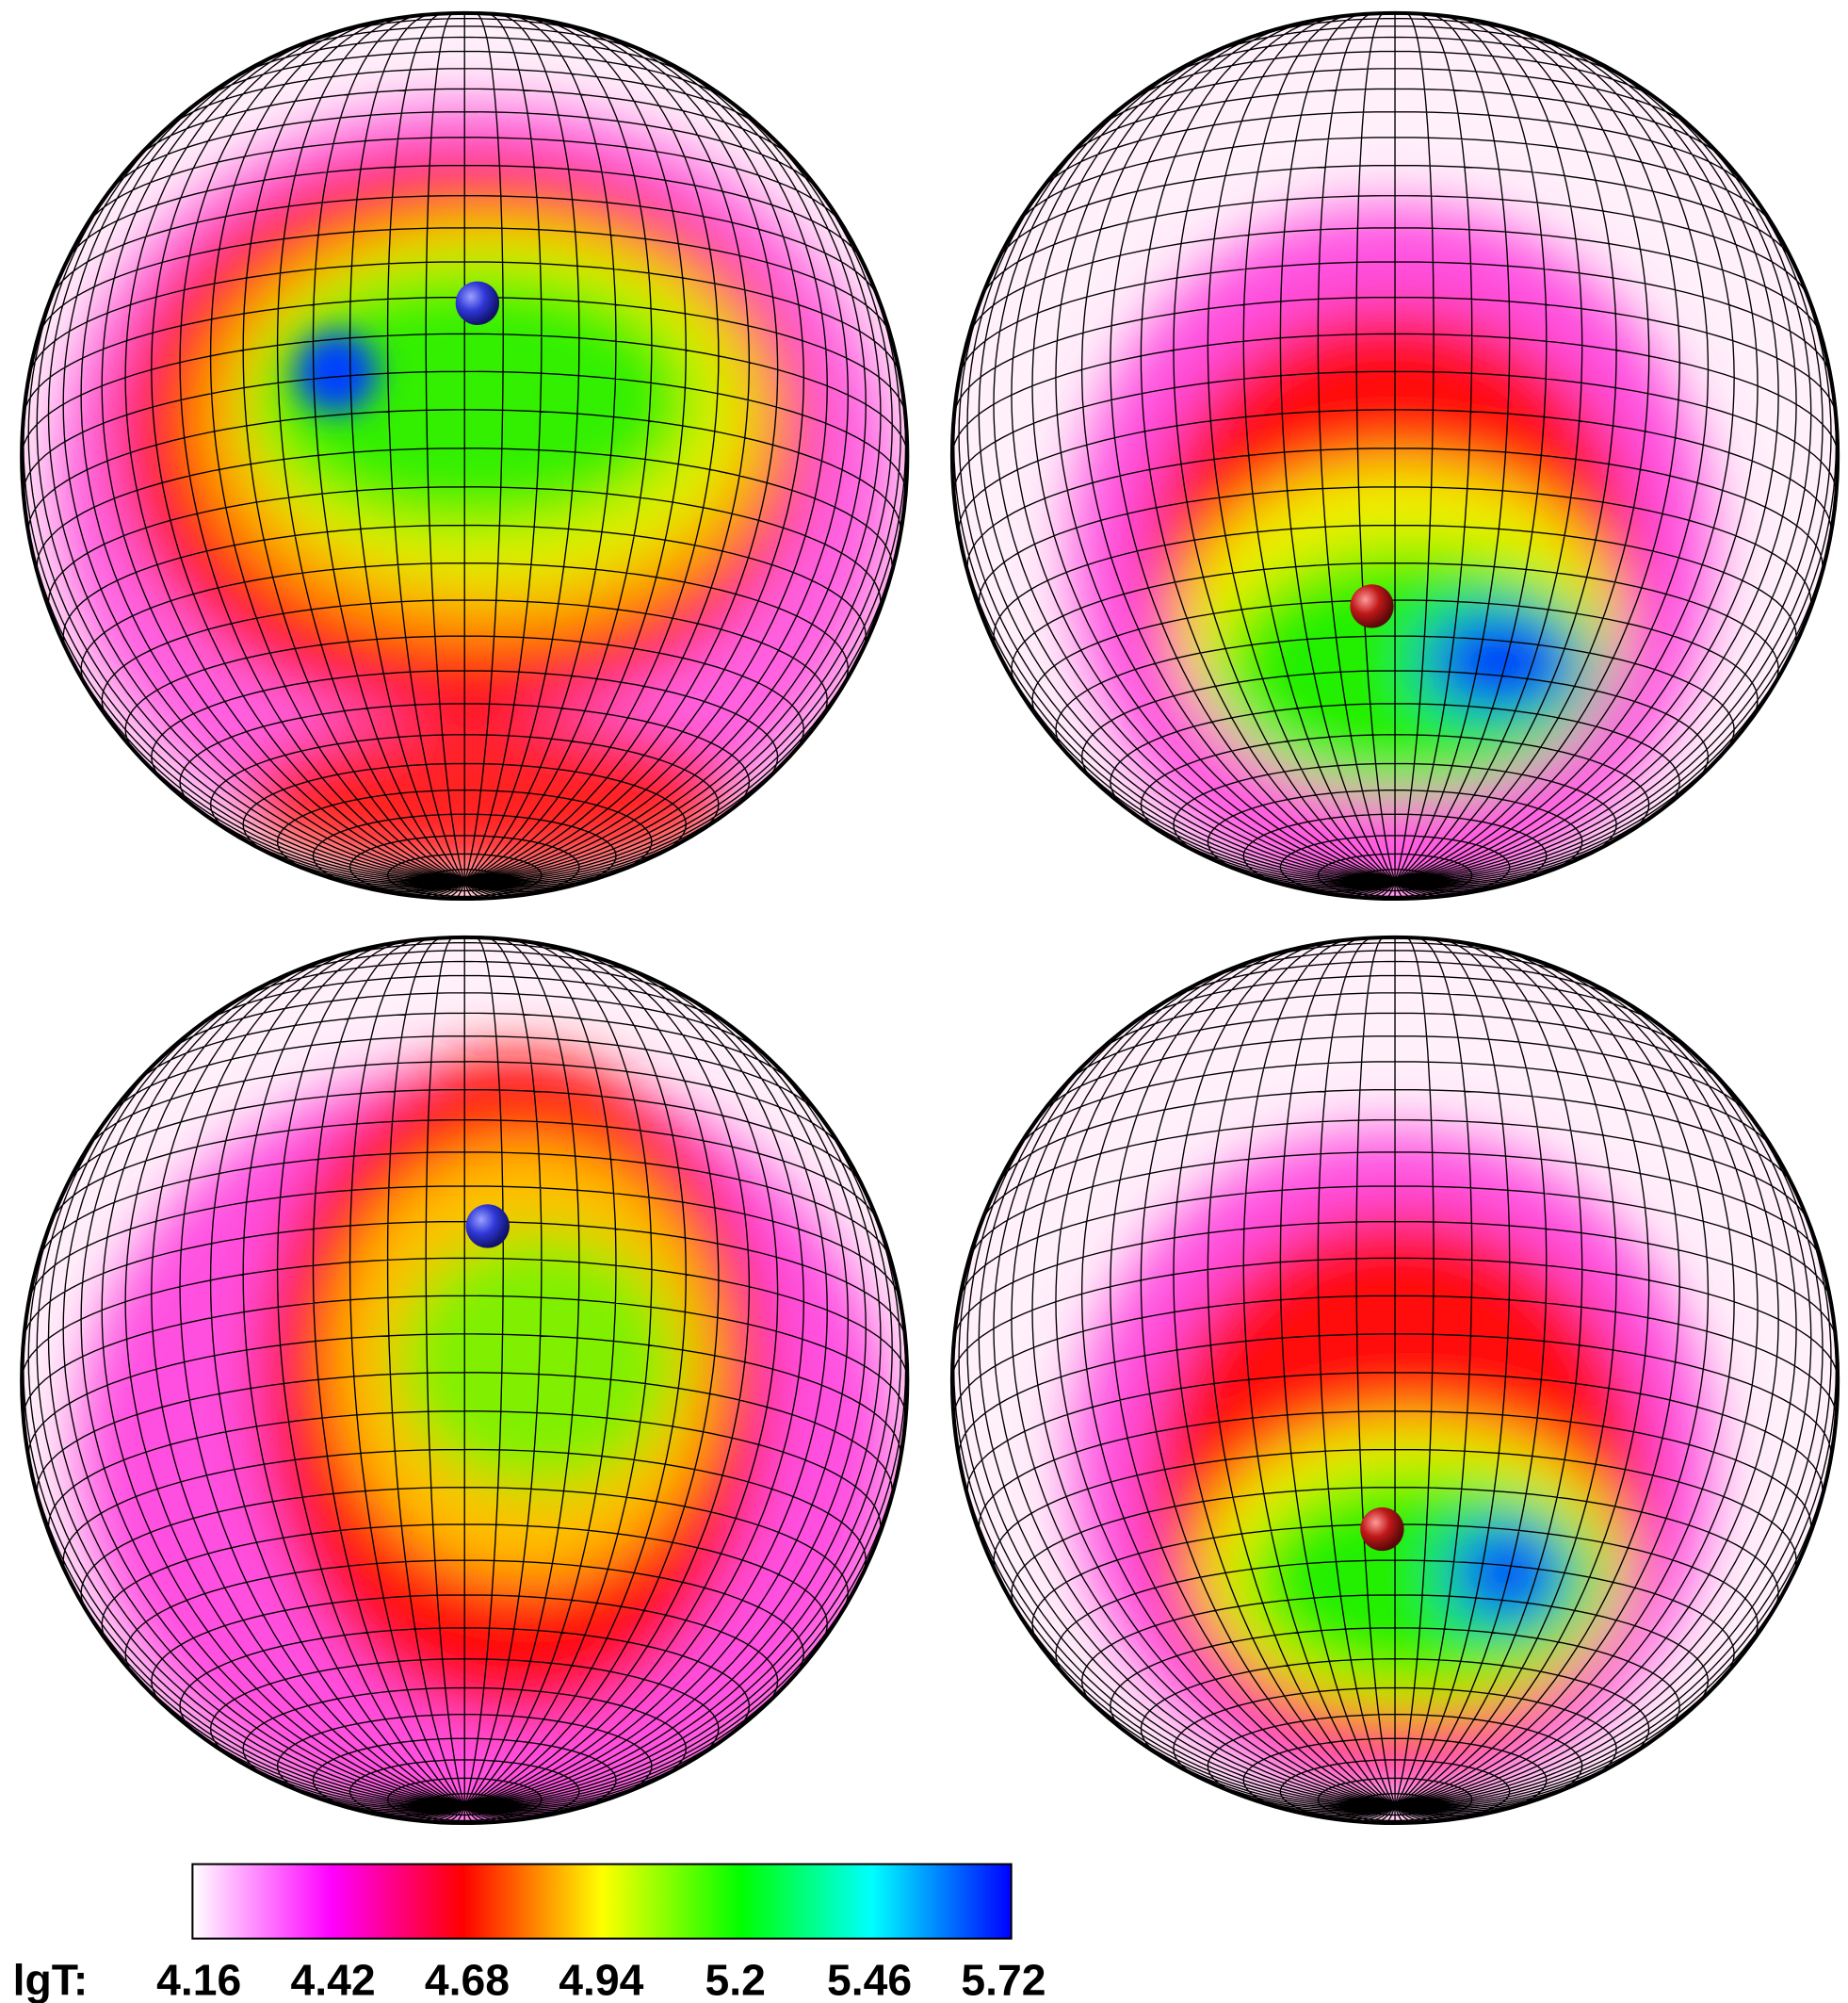 The image size is (1848, 2003). What do you see at coordinates (468, 1980) in the screenshot?
I see `tick-label: 4.68` at bounding box center [468, 1980].